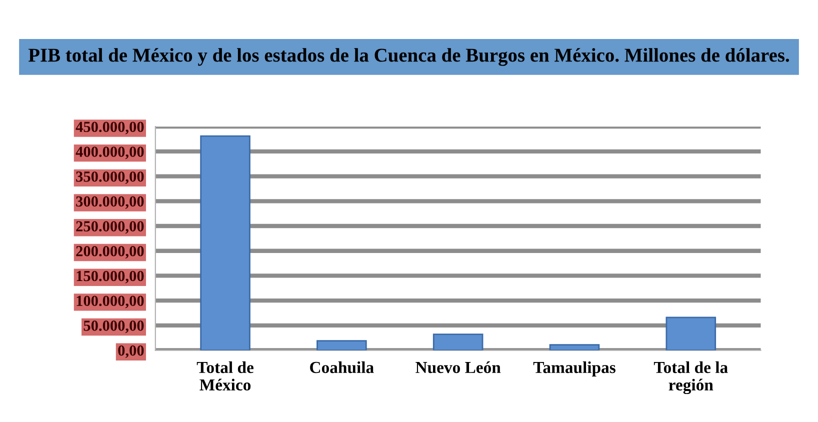  What do you see at coordinates (110, 302) in the screenshot?
I see `y-tick-label: 100.000,00` at bounding box center [110, 302].